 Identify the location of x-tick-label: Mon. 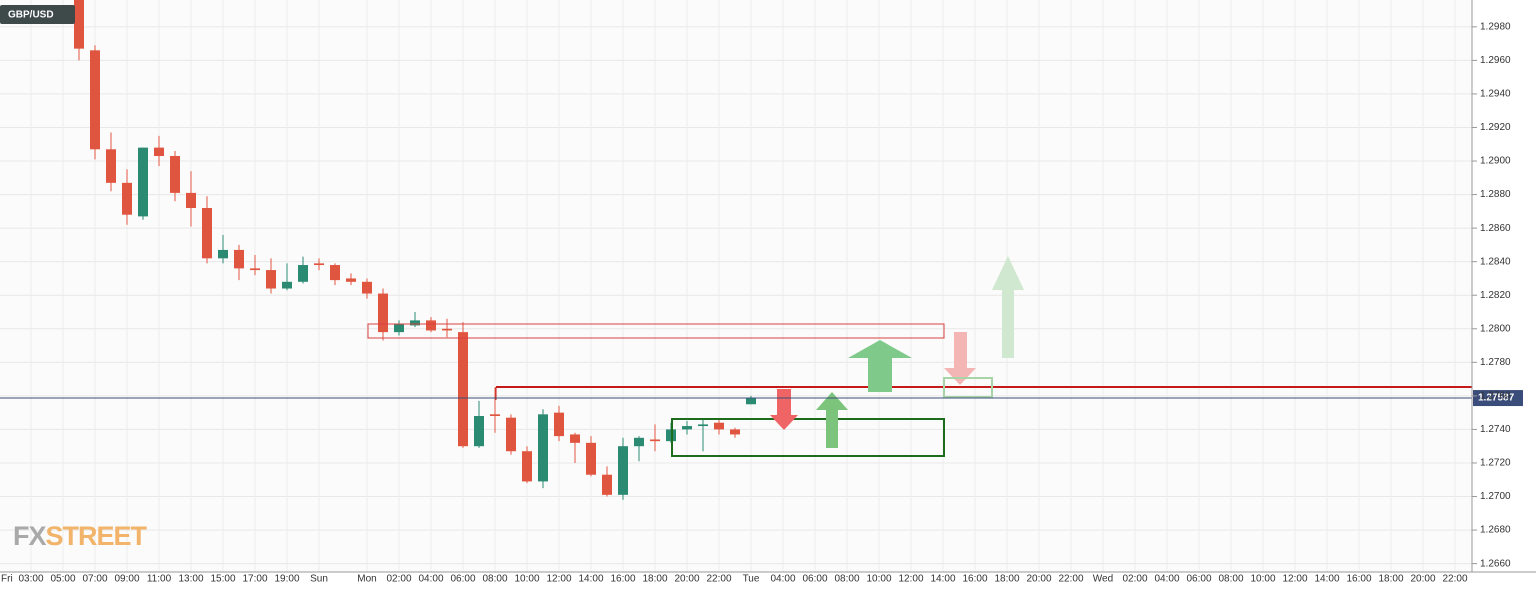
(366, 579).